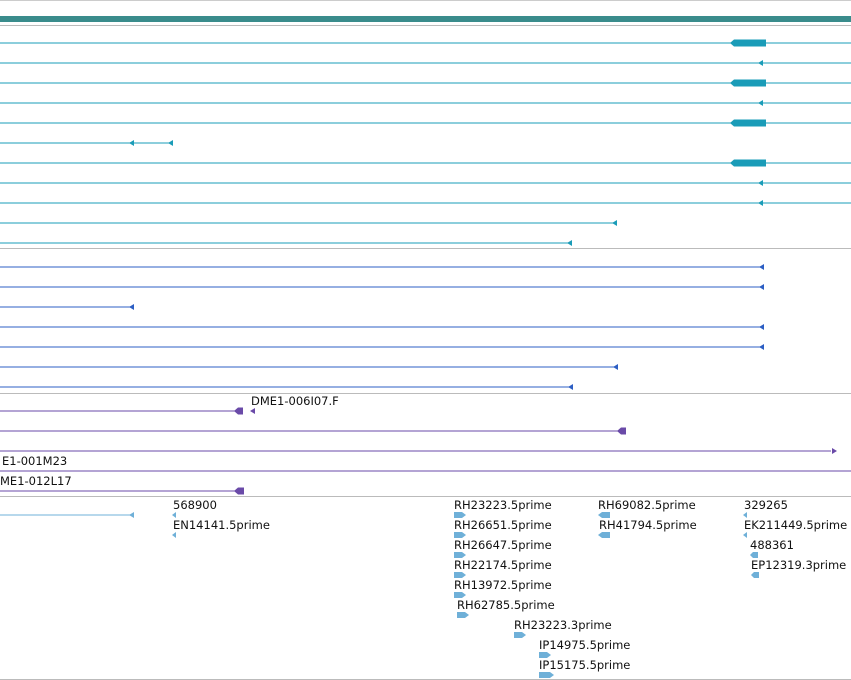  What do you see at coordinates (34, 461) in the screenshot?
I see `clone-label-2: E1-001M23` at bounding box center [34, 461].